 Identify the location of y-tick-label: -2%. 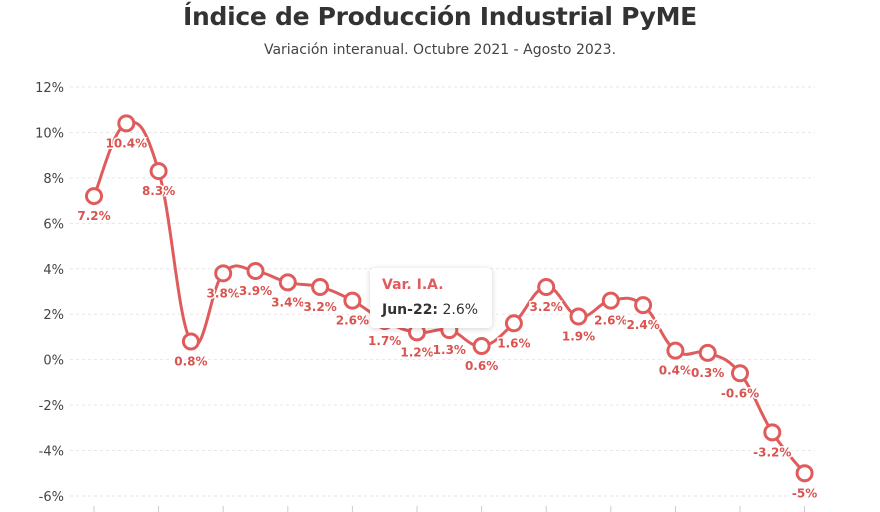
(51, 406).